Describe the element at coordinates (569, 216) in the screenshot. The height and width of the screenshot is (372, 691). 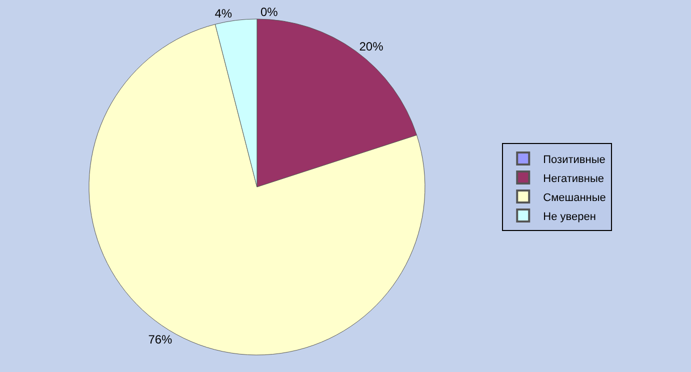
I see `legend-label: Не уверен` at that location.